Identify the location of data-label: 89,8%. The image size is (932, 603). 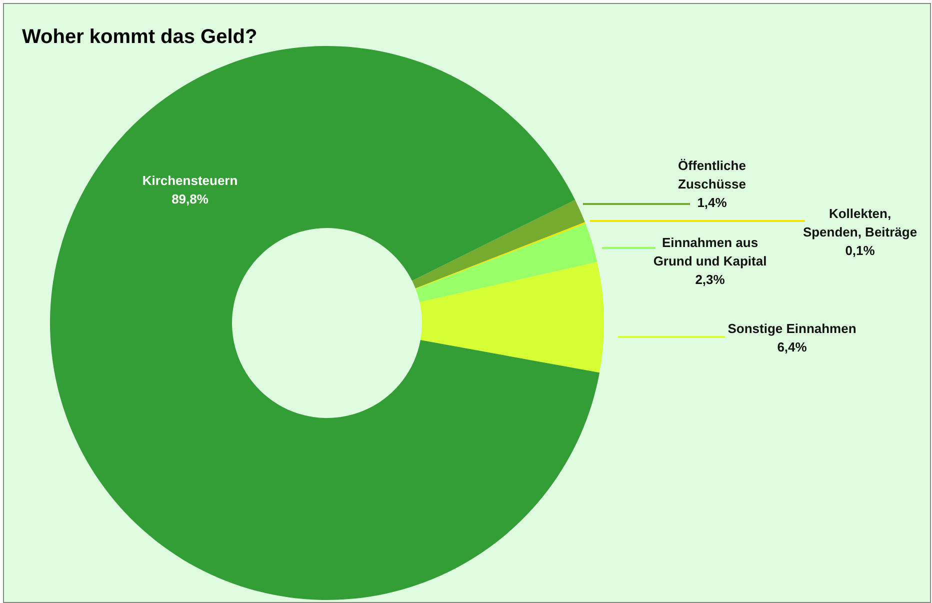
(190, 199).